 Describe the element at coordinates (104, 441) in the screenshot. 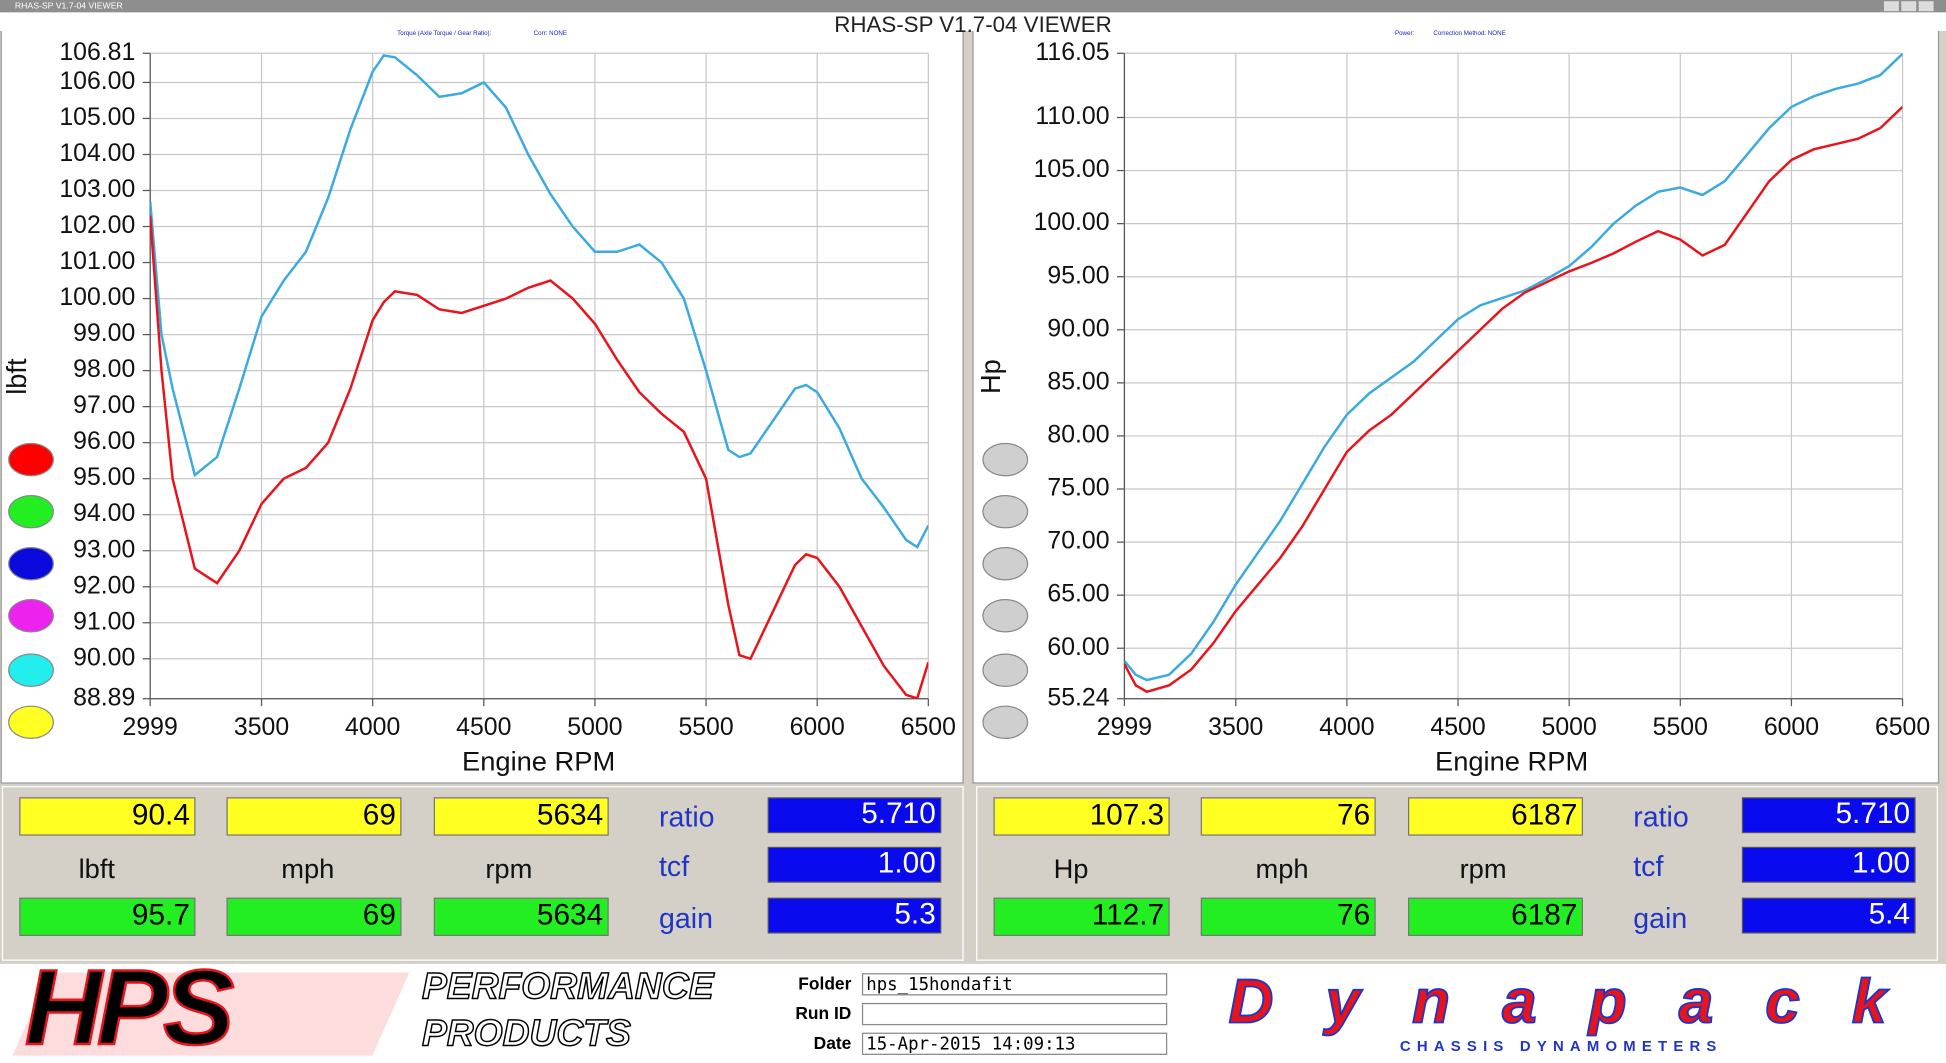

I see `y-tick-label: 96.00` at that location.